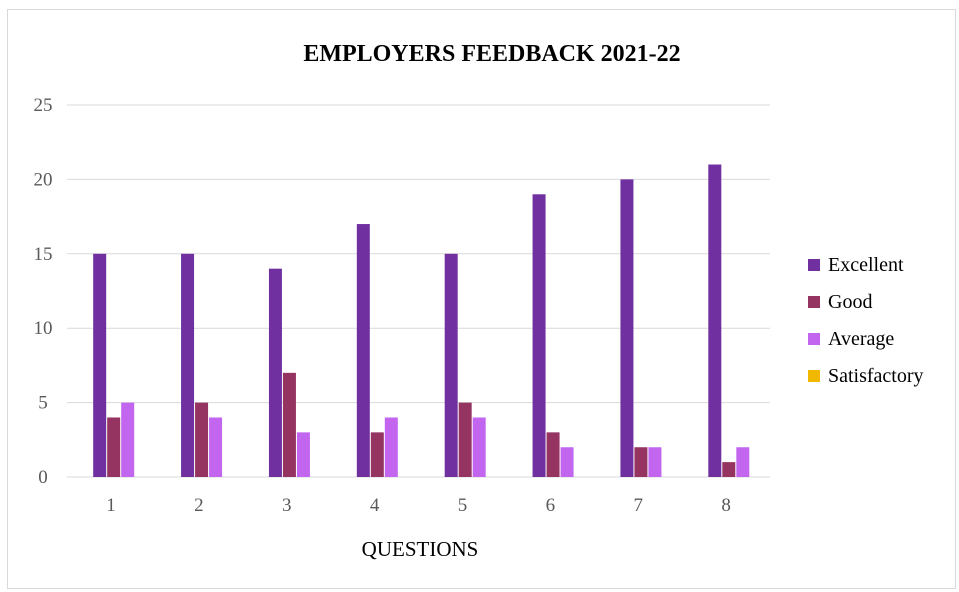 Image resolution: width=959 pixels, height=592 pixels. Describe the element at coordinates (553, 454) in the screenshot. I see `bar-good-q6` at that location.